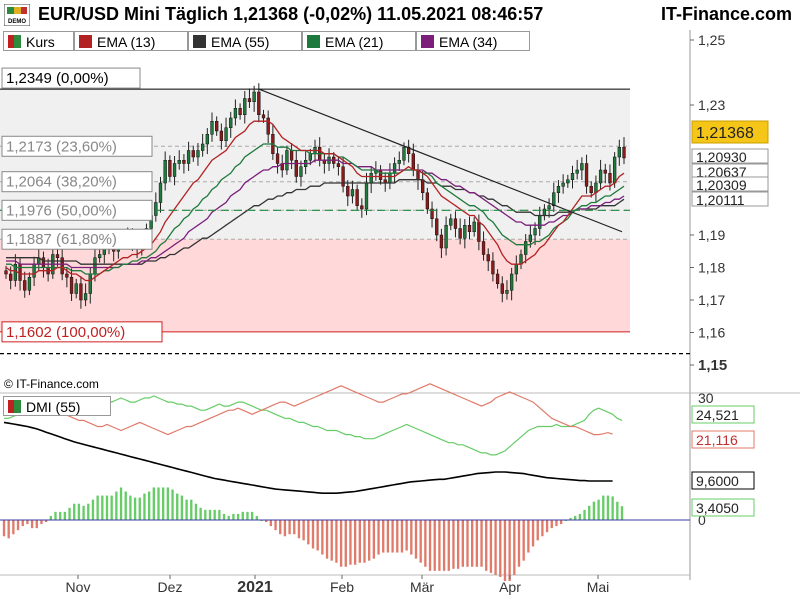 The image size is (800, 600). Describe the element at coordinates (255, 587) in the screenshot. I see `time-tick-label: 2021` at that location.